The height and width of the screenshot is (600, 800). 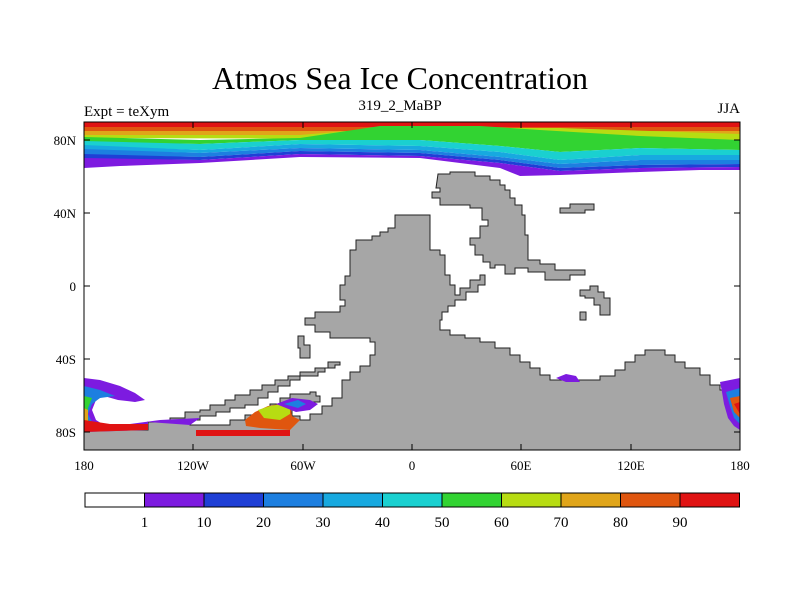 What do you see at coordinates (728, 109) in the screenshot?
I see `season-label: JJA` at bounding box center [728, 109].